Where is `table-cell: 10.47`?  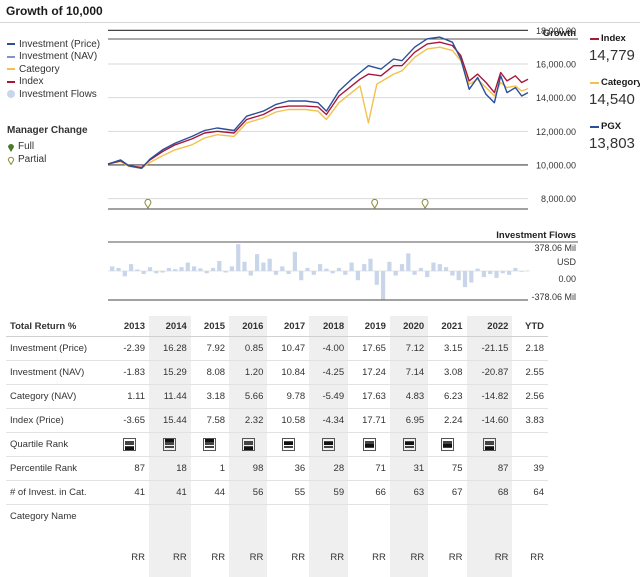 table-cell: 10.47 is located at coordinates (288, 349).